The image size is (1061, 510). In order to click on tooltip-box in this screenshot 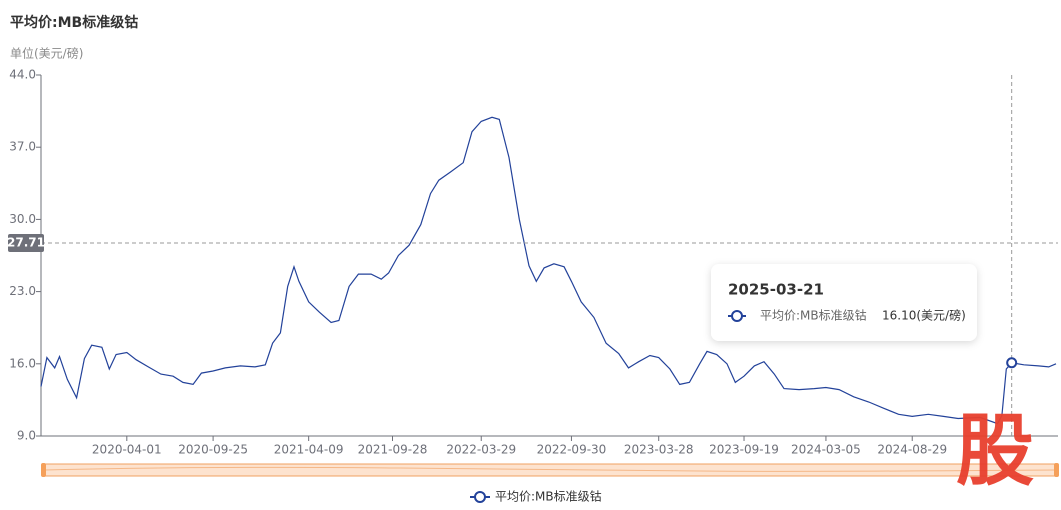, I will do `click(844, 302)`.